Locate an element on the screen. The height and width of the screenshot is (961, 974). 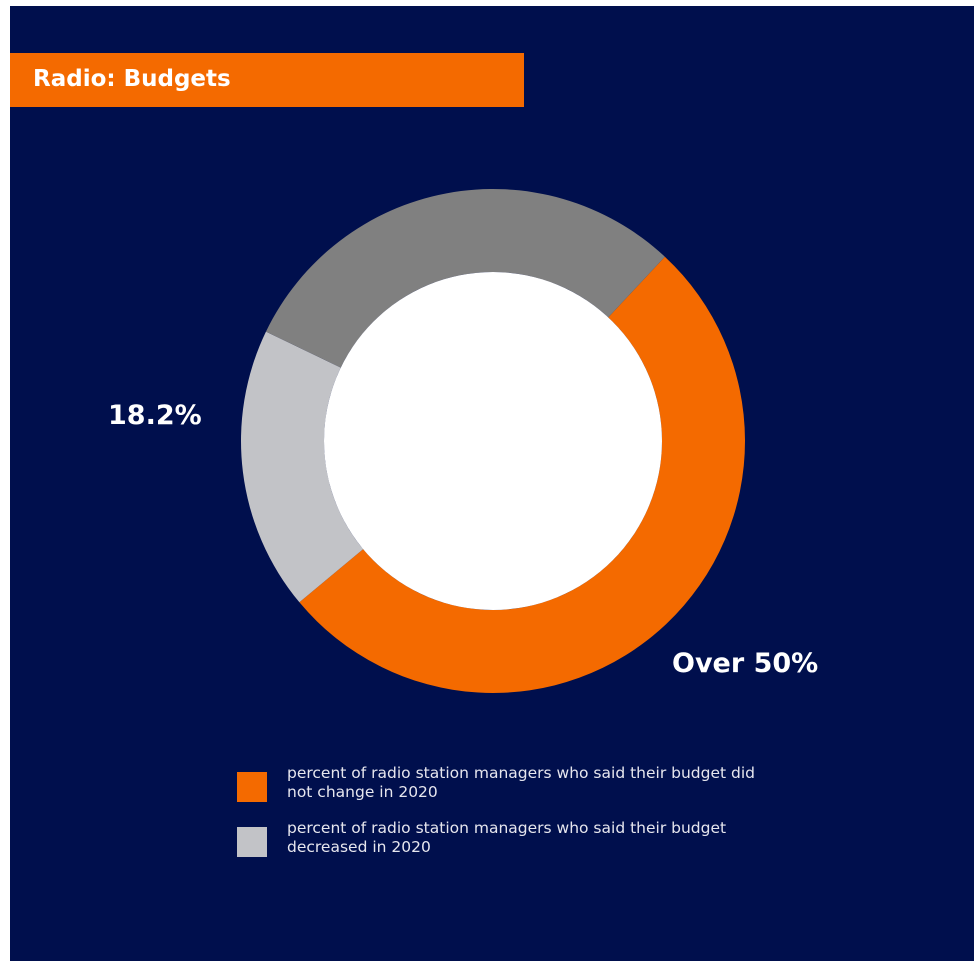
unchanged-percent-label: Over 50% is located at coordinates (745, 663).